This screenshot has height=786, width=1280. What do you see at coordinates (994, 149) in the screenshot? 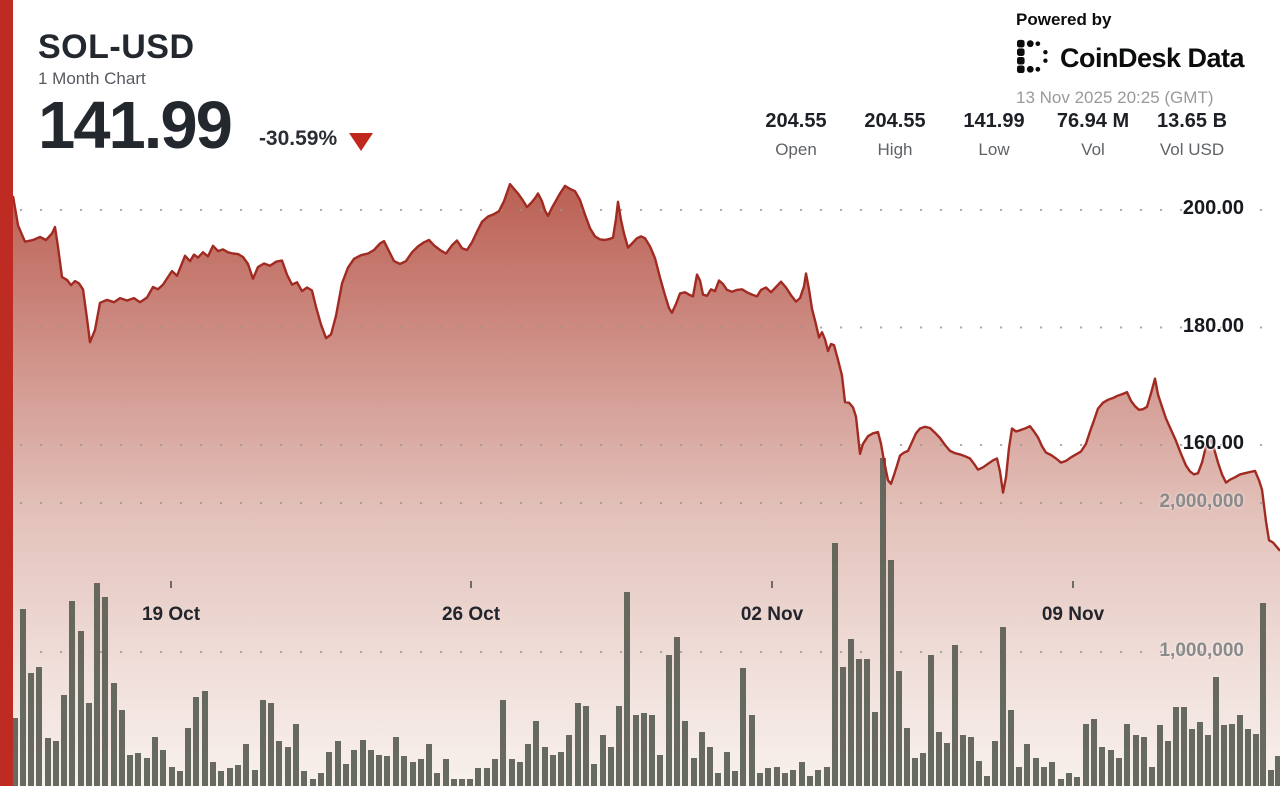
I see `low-label: Low` at bounding box center [994, 149].